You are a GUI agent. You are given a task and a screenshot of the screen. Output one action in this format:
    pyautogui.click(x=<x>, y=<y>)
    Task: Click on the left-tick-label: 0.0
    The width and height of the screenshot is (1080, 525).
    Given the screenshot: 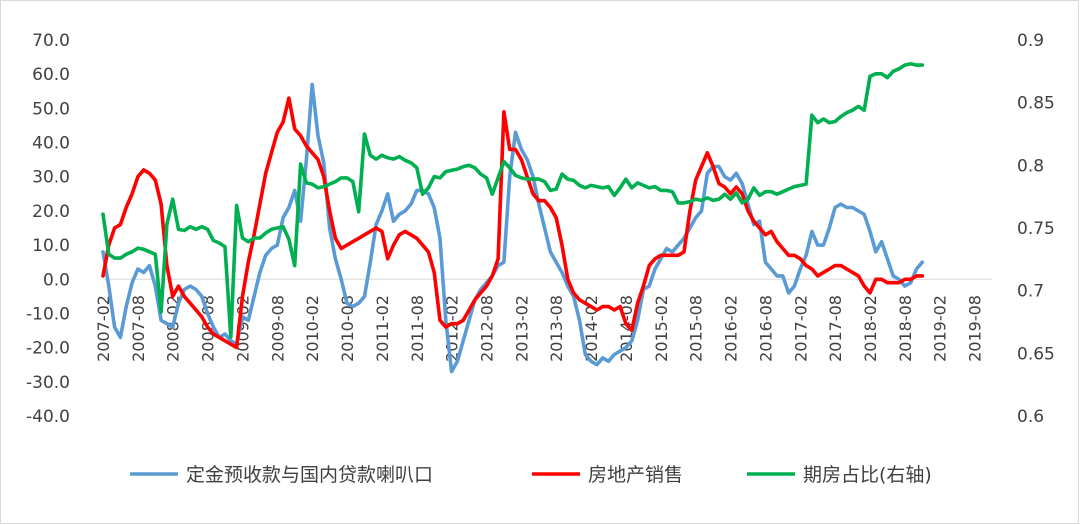 What is the action you would take?
    pyautogui.click(x=56, y=280)
    